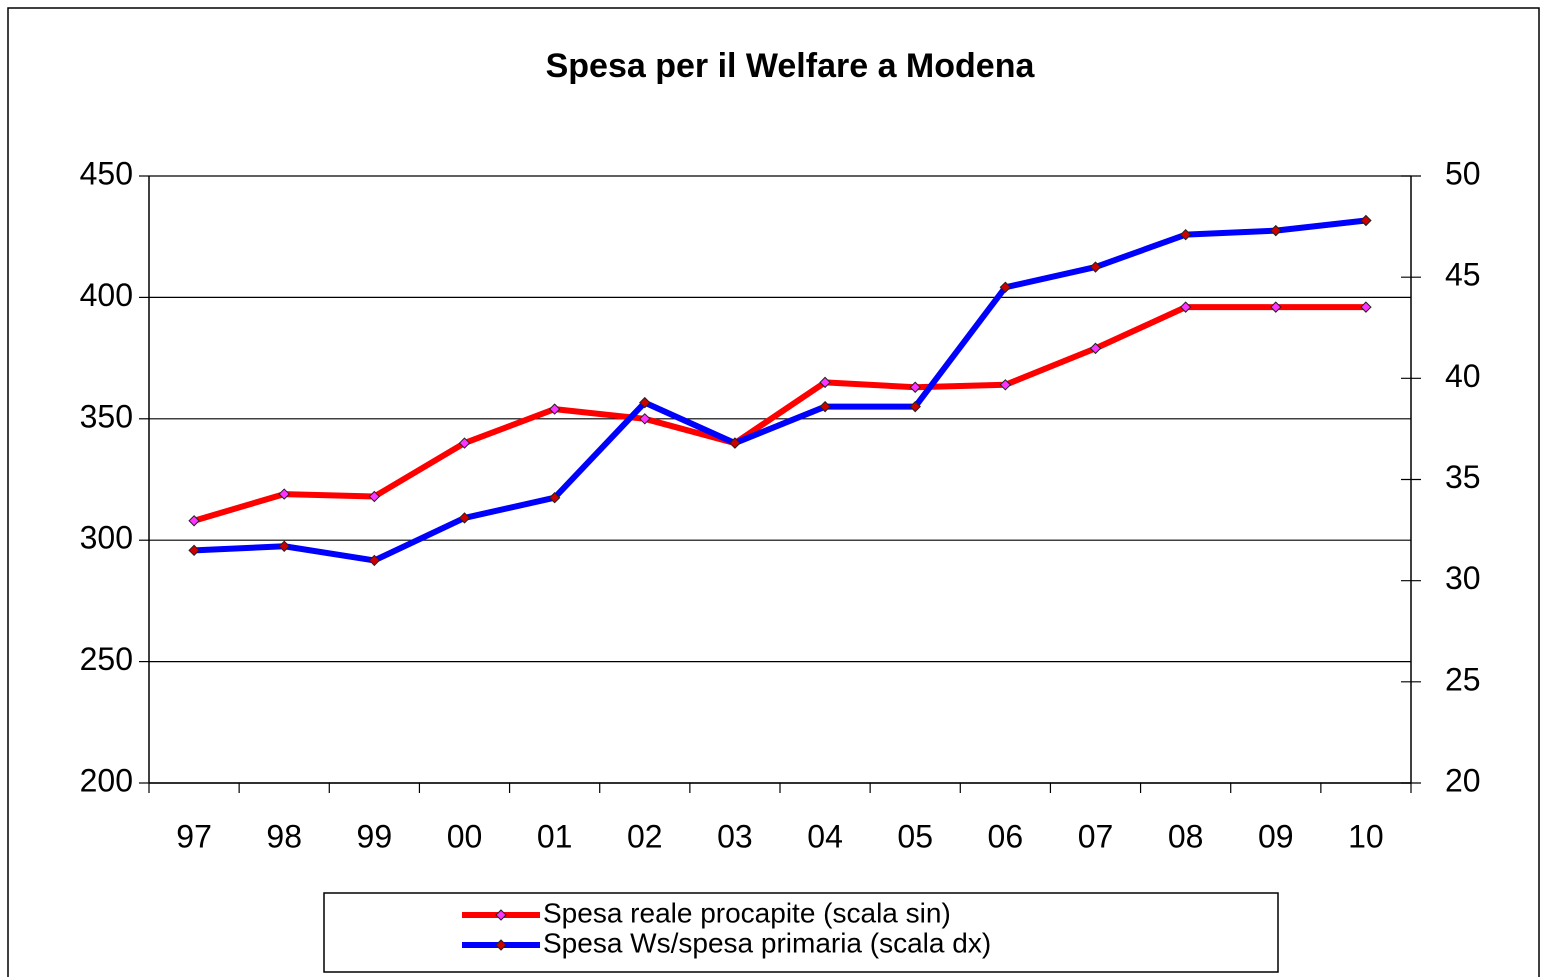  I want to click on x-tick-label: 05, so click(915, 836).